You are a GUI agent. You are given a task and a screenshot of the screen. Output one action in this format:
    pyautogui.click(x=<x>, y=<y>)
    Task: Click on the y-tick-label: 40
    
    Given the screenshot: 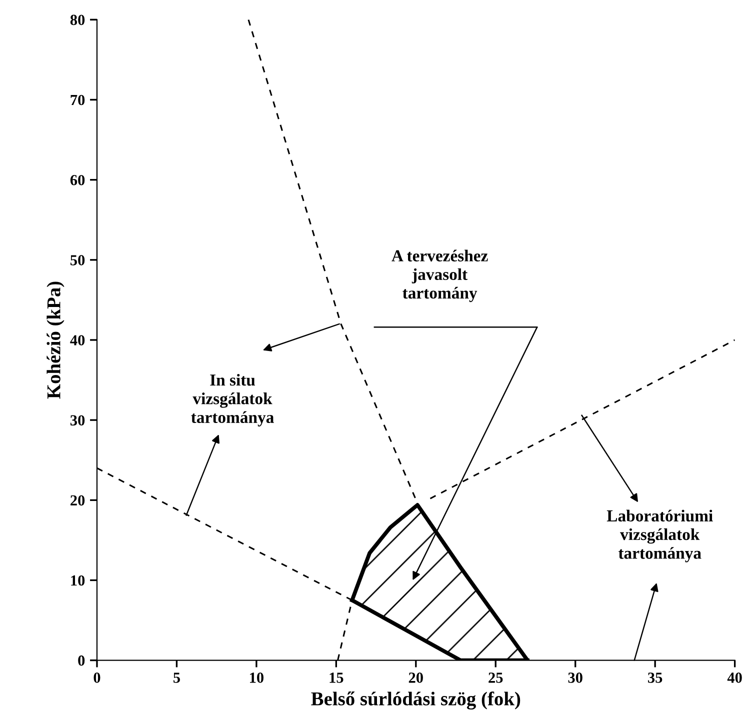 What is the action you would take?
    pyautogui.click(x=77, y=340)
    